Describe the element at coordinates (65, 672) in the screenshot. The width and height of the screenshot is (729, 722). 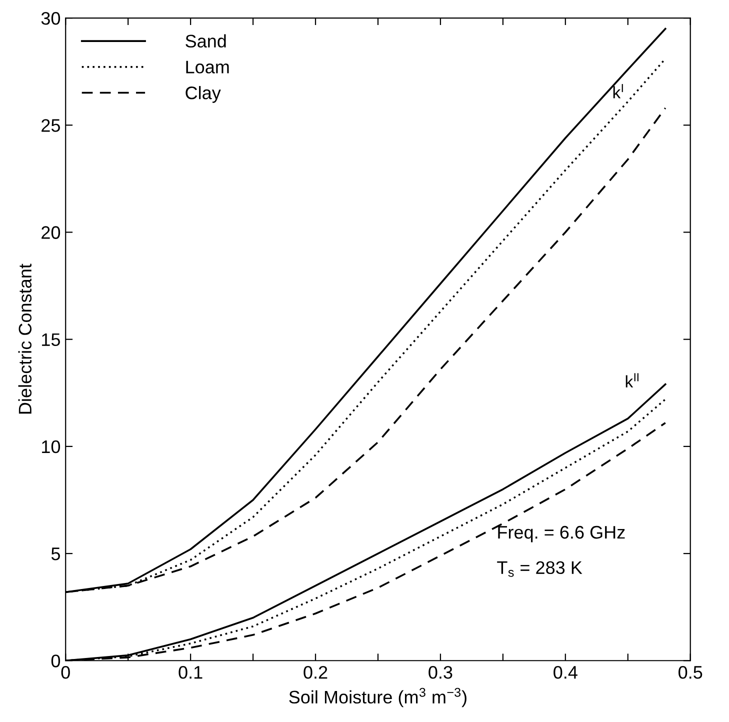
I see `x-tick-label: 0` at that location.